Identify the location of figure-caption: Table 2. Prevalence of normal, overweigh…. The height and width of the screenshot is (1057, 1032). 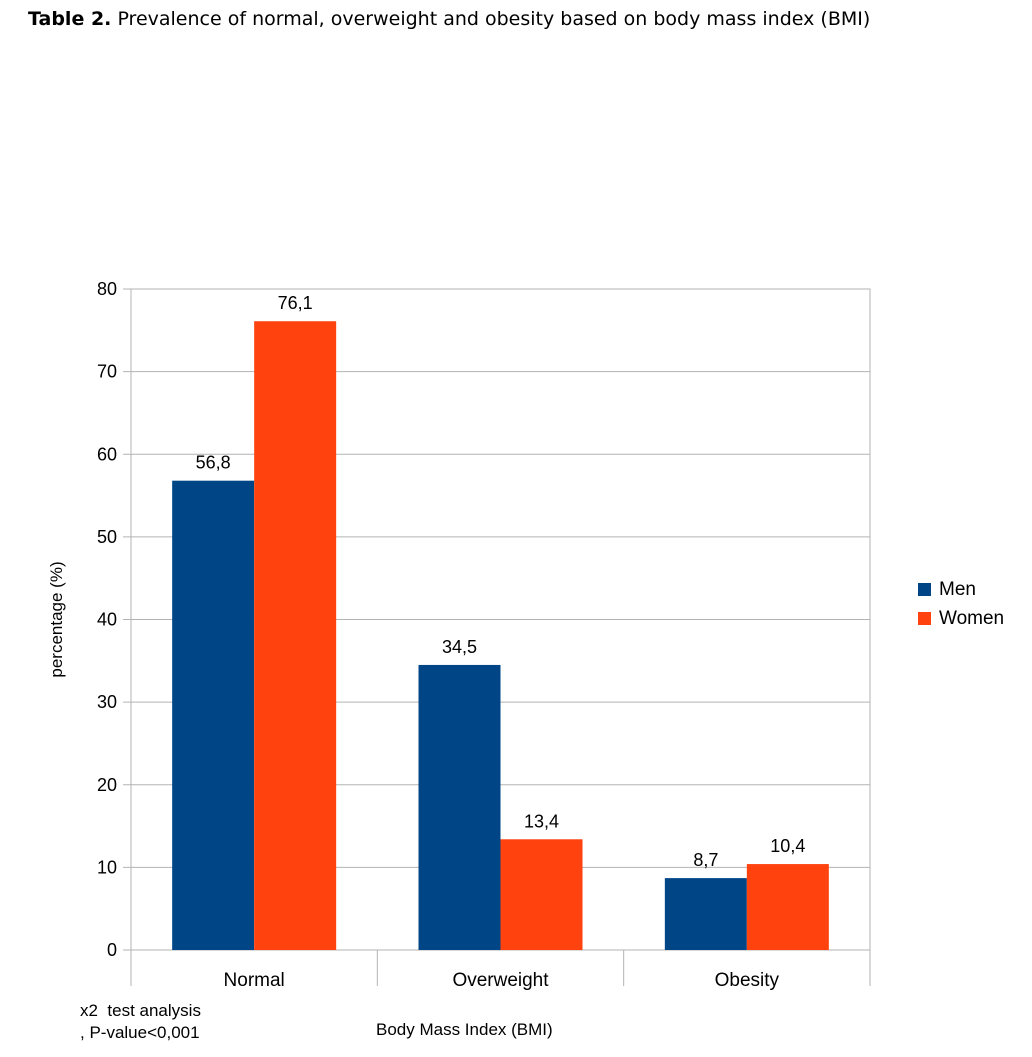
(449, 19).